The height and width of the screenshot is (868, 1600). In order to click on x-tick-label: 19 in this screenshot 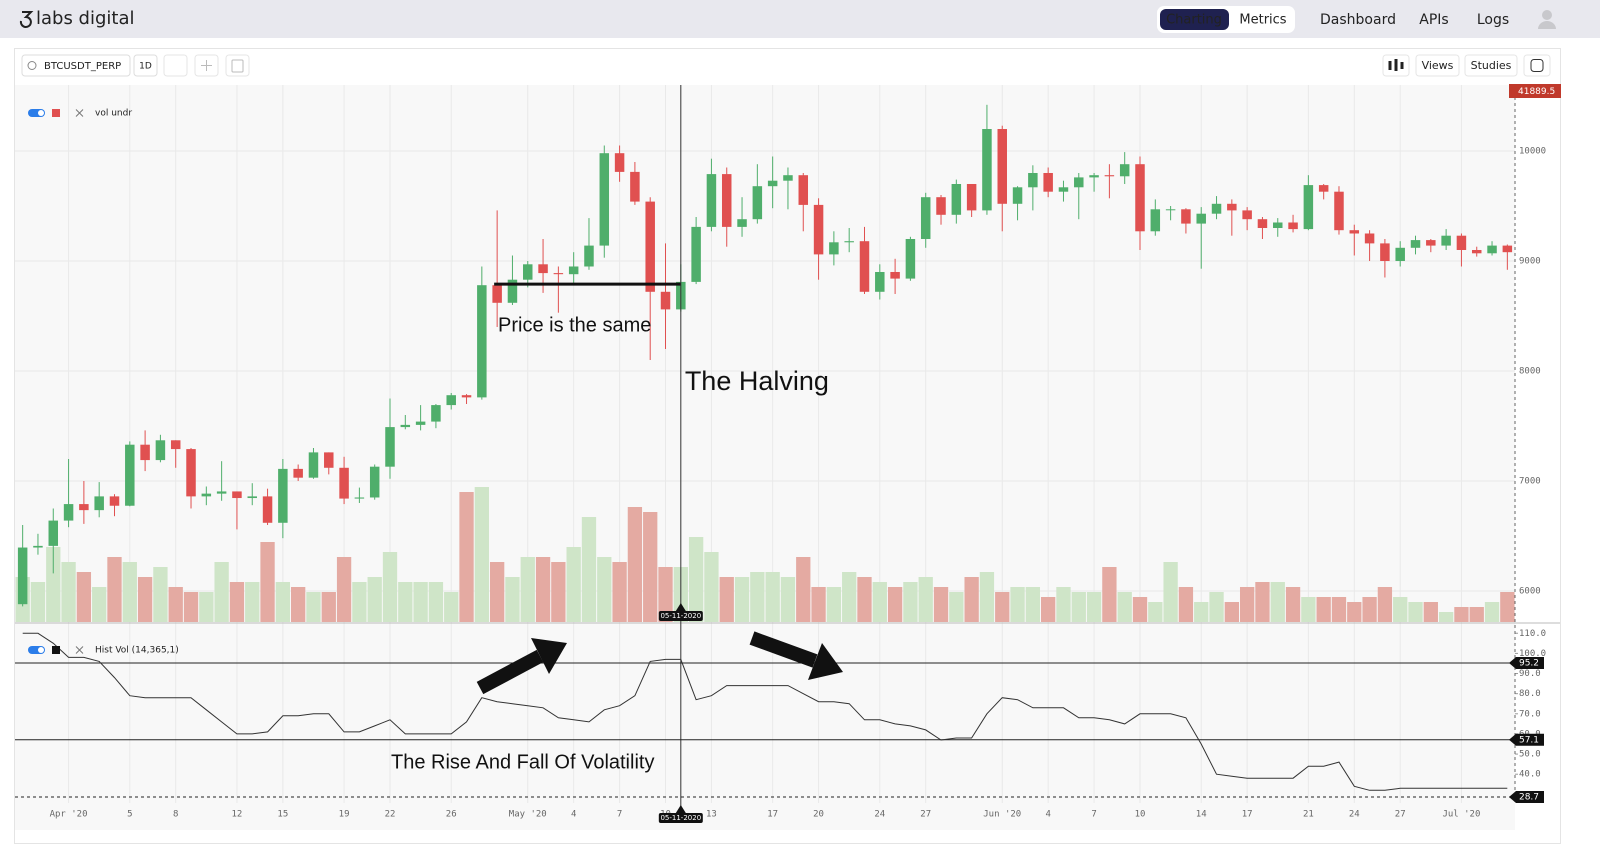, I will do `click(344, 815)`.